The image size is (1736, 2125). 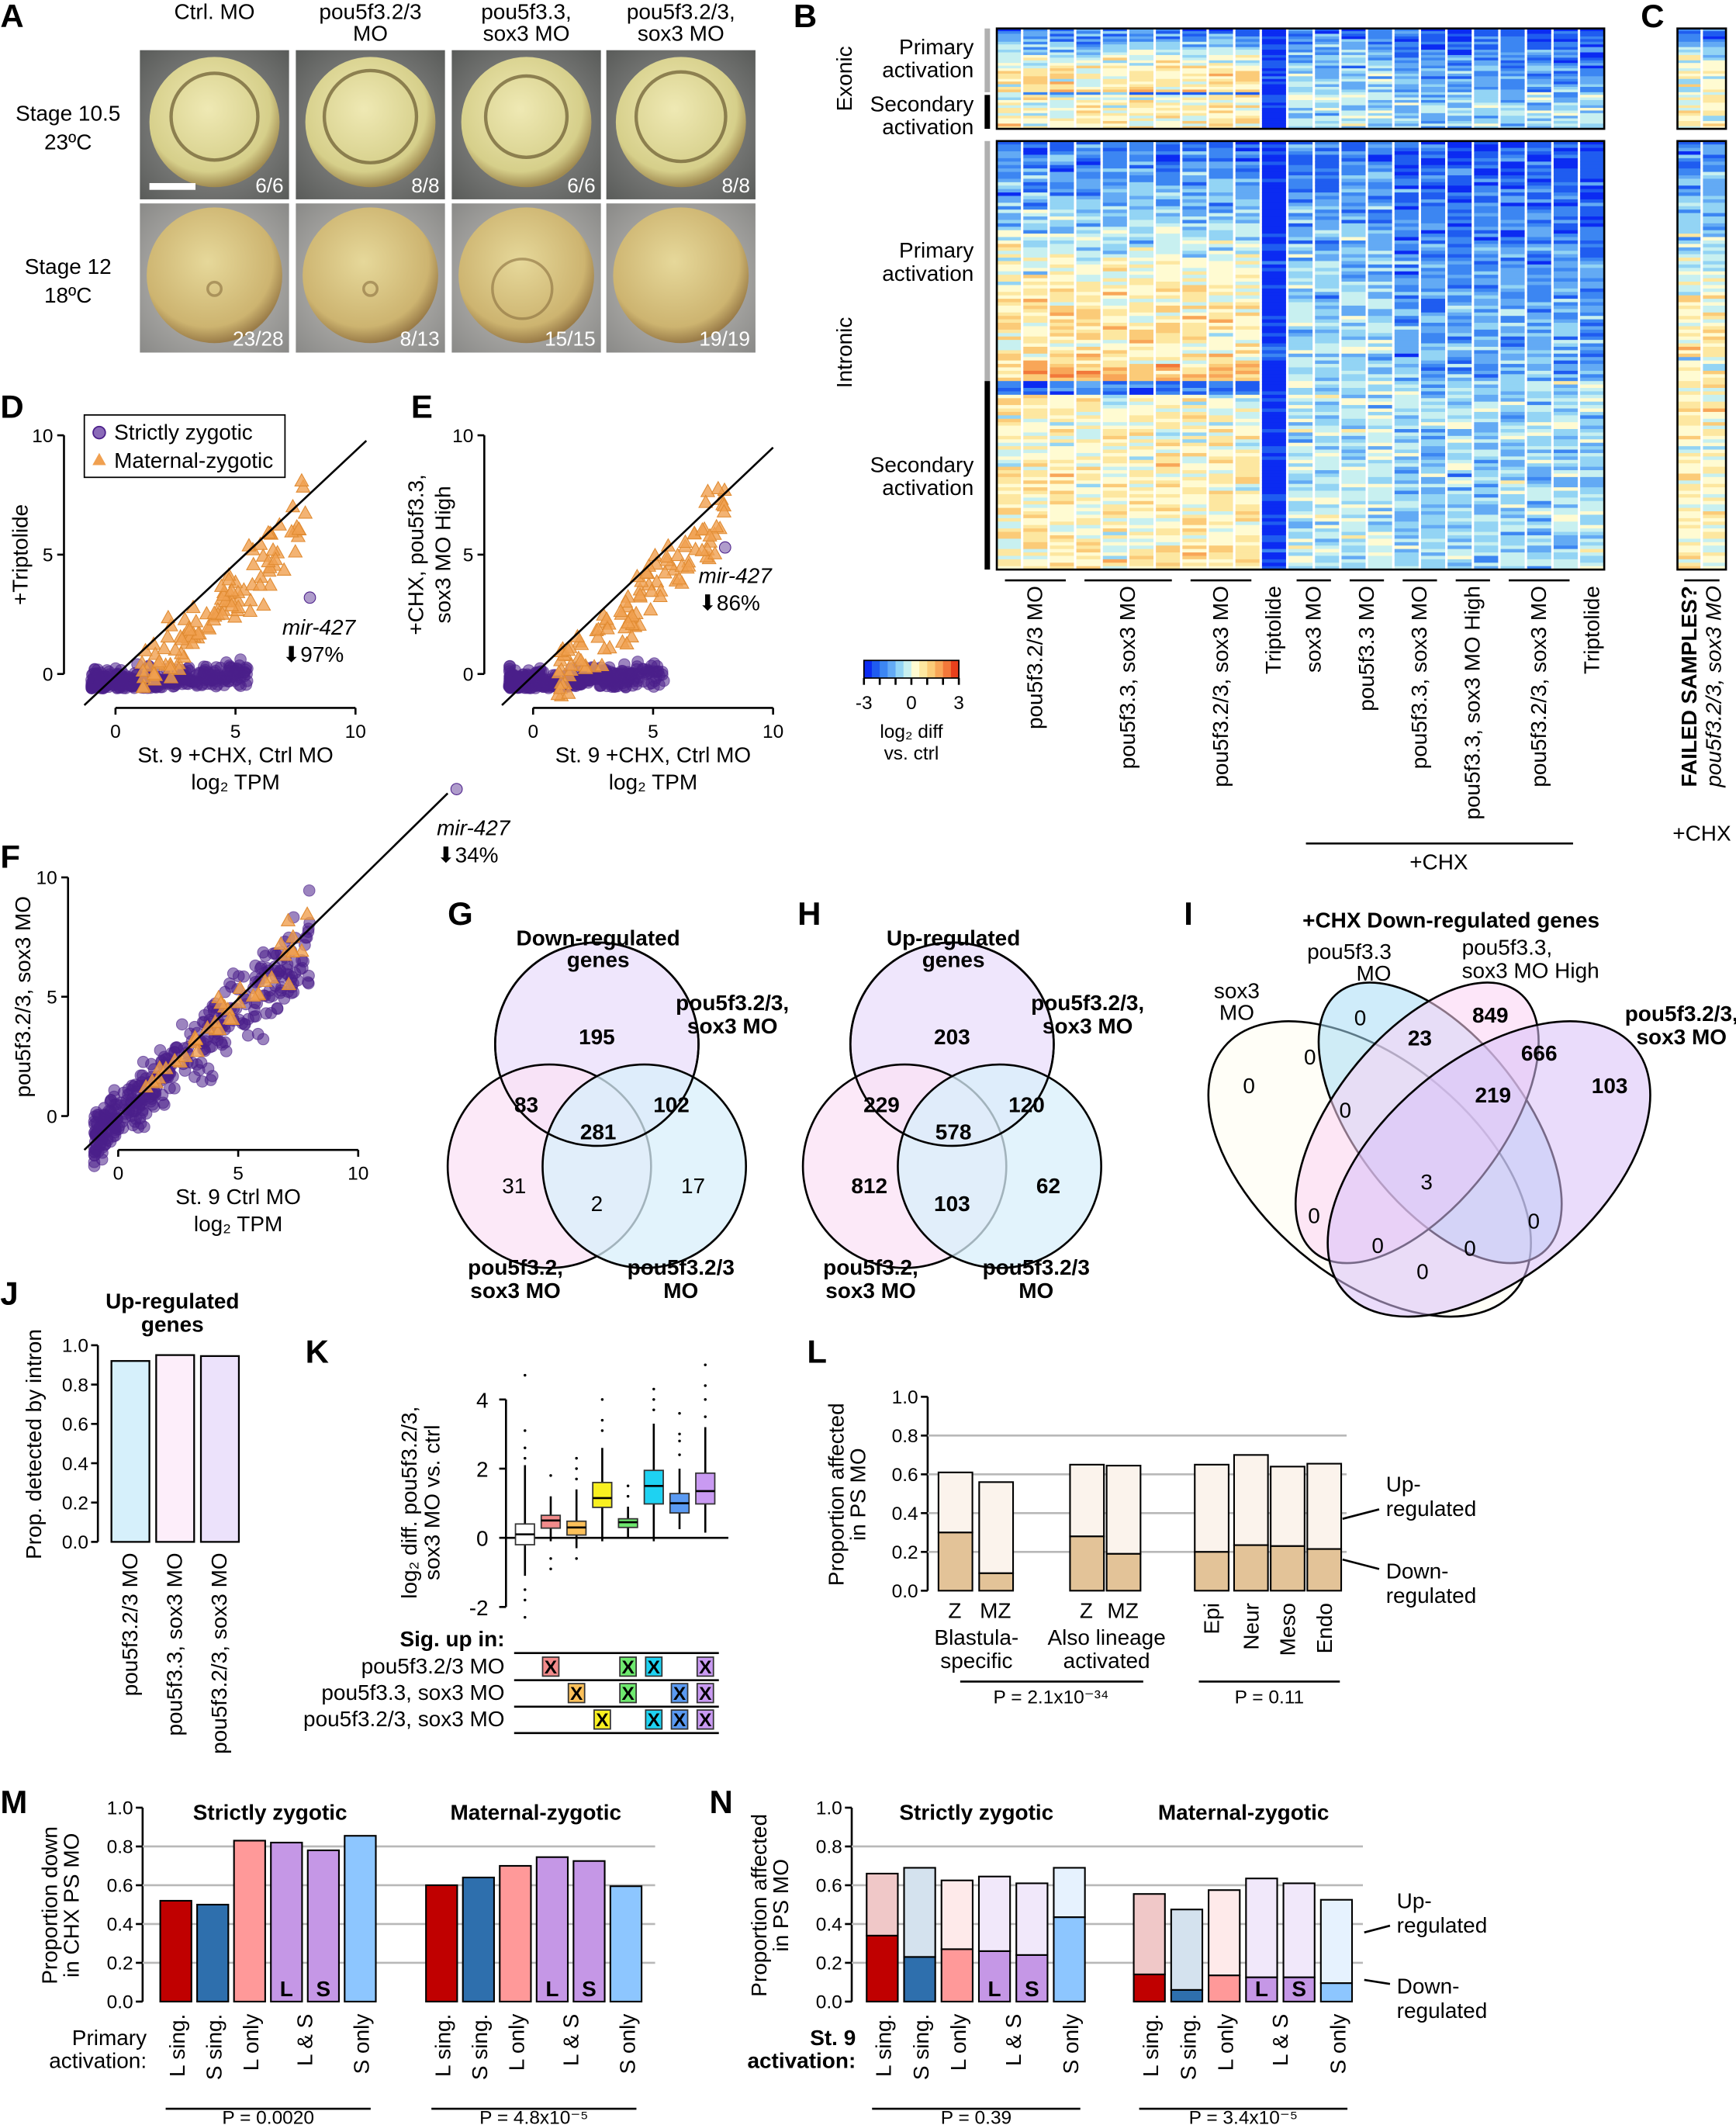 What do you see at coordinates (681, 12) in the screenshot?
I see `column-header: pou5f3.2/3,` at bounding box center [681, 12].